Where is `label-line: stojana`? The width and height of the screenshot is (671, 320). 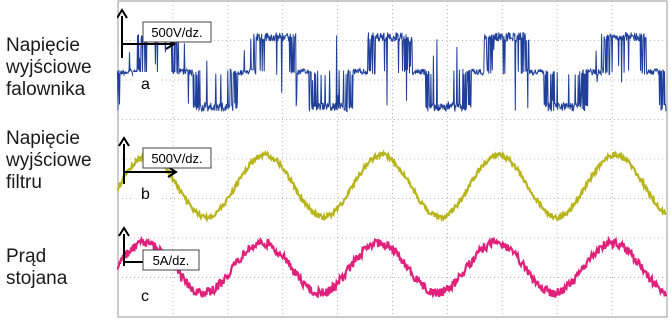 label-line: stojana is located at coordinates (37, 278).